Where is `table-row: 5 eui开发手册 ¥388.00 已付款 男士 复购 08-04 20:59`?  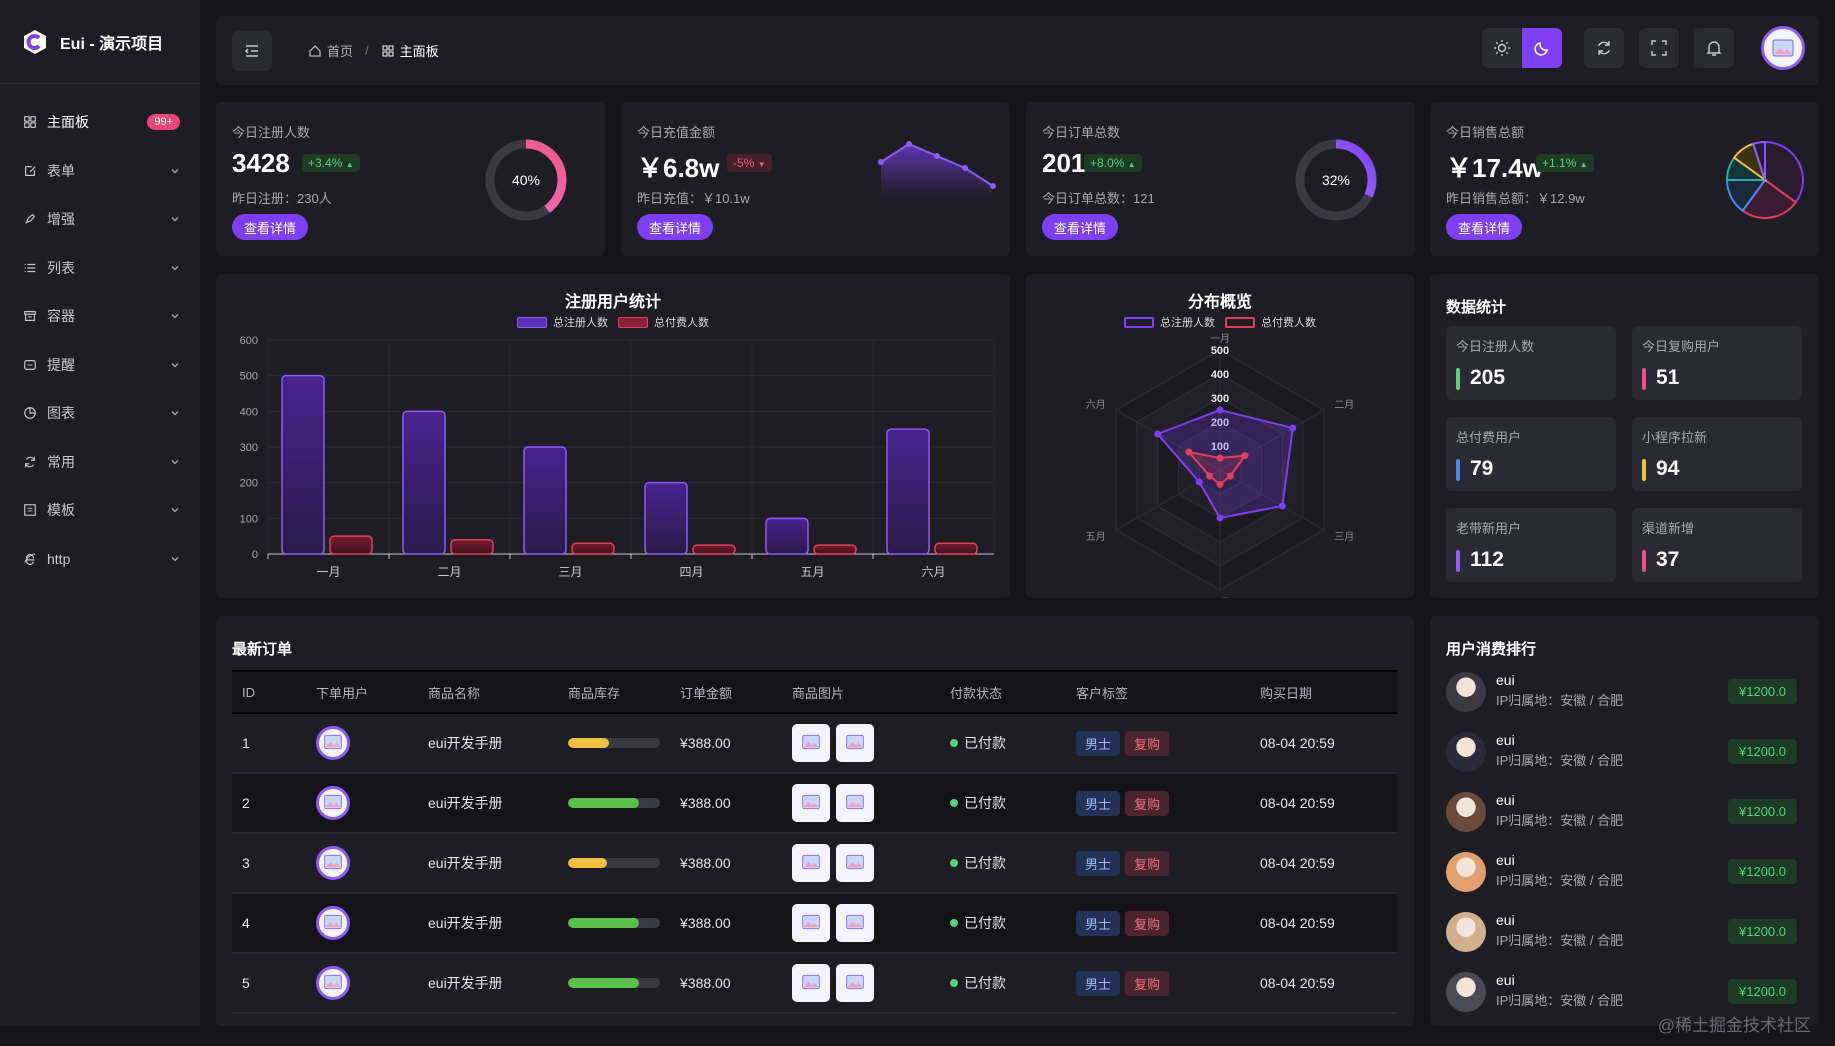
table-row: 5 eui开发手册 ¥388.00 已付款 男士 复购 08-04 20:59 is located at coordinates (814, 983).